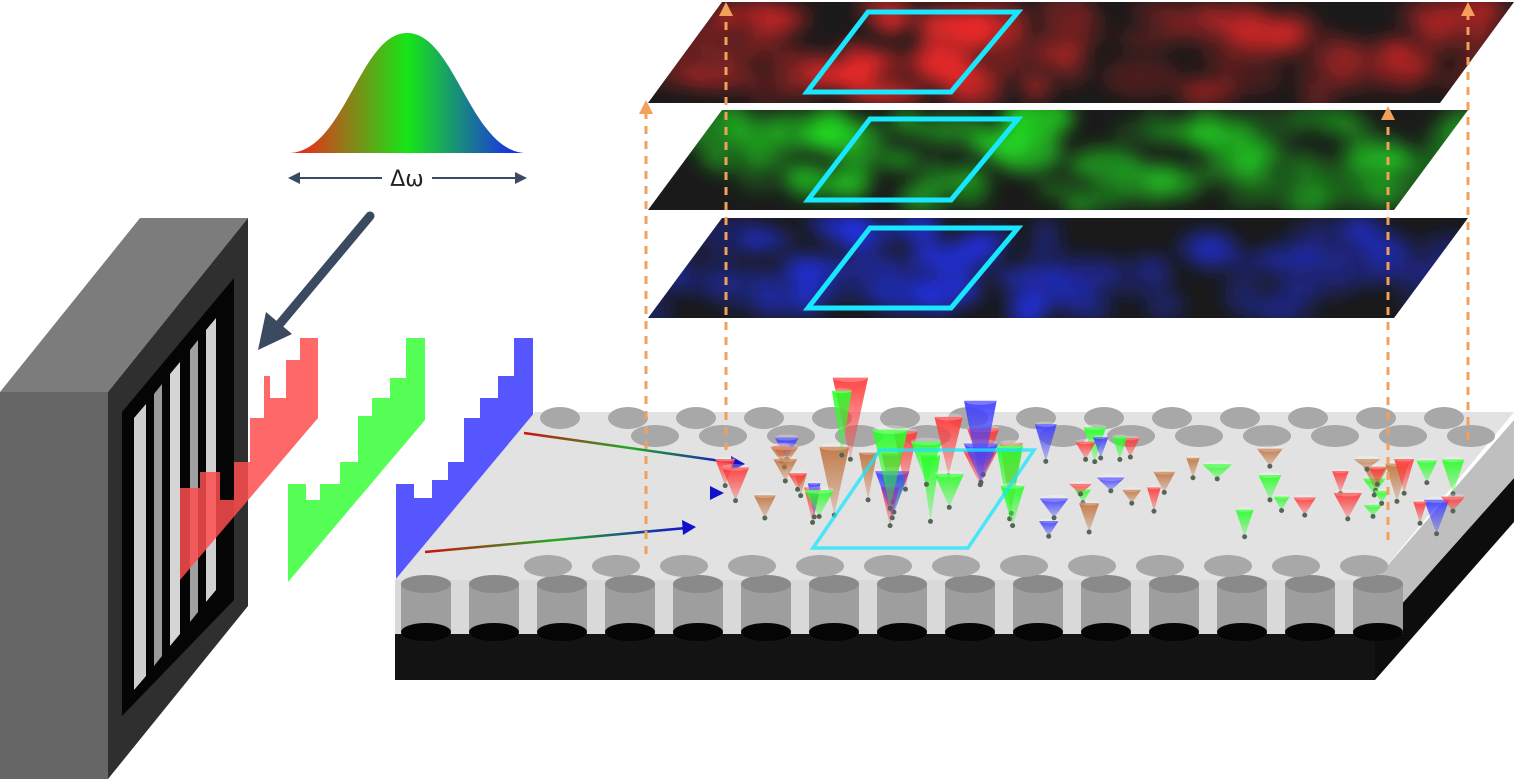 Image resolution: width=1514 pixels, height=779 pixels. What do you see at coordinates (407, 112) in the screenshot?
I see `spectrum-curve: Δω` at bounding box center [407, 112].